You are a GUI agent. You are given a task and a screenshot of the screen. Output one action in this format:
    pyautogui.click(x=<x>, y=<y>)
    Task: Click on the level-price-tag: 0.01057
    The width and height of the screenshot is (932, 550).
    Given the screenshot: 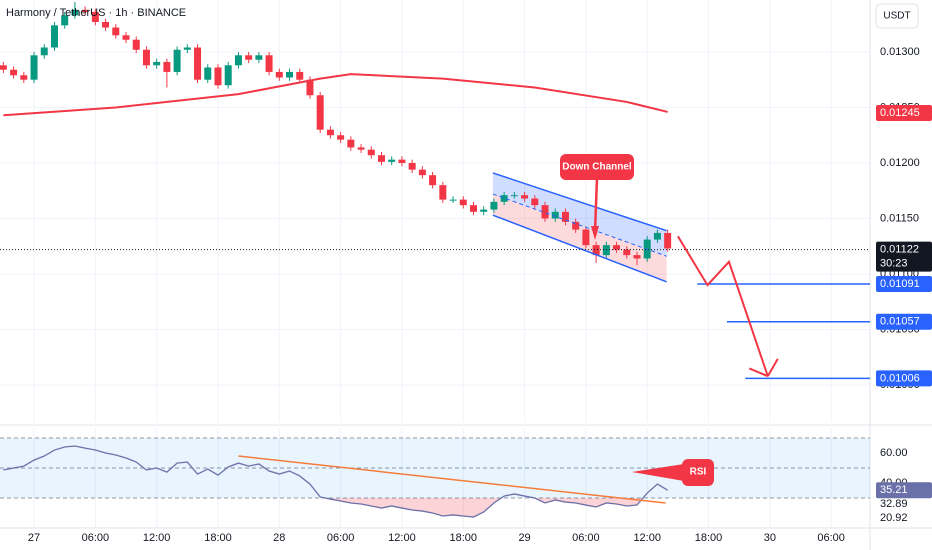 What is the action you would take?
    pyautogui.click(x=900, y=322)
    